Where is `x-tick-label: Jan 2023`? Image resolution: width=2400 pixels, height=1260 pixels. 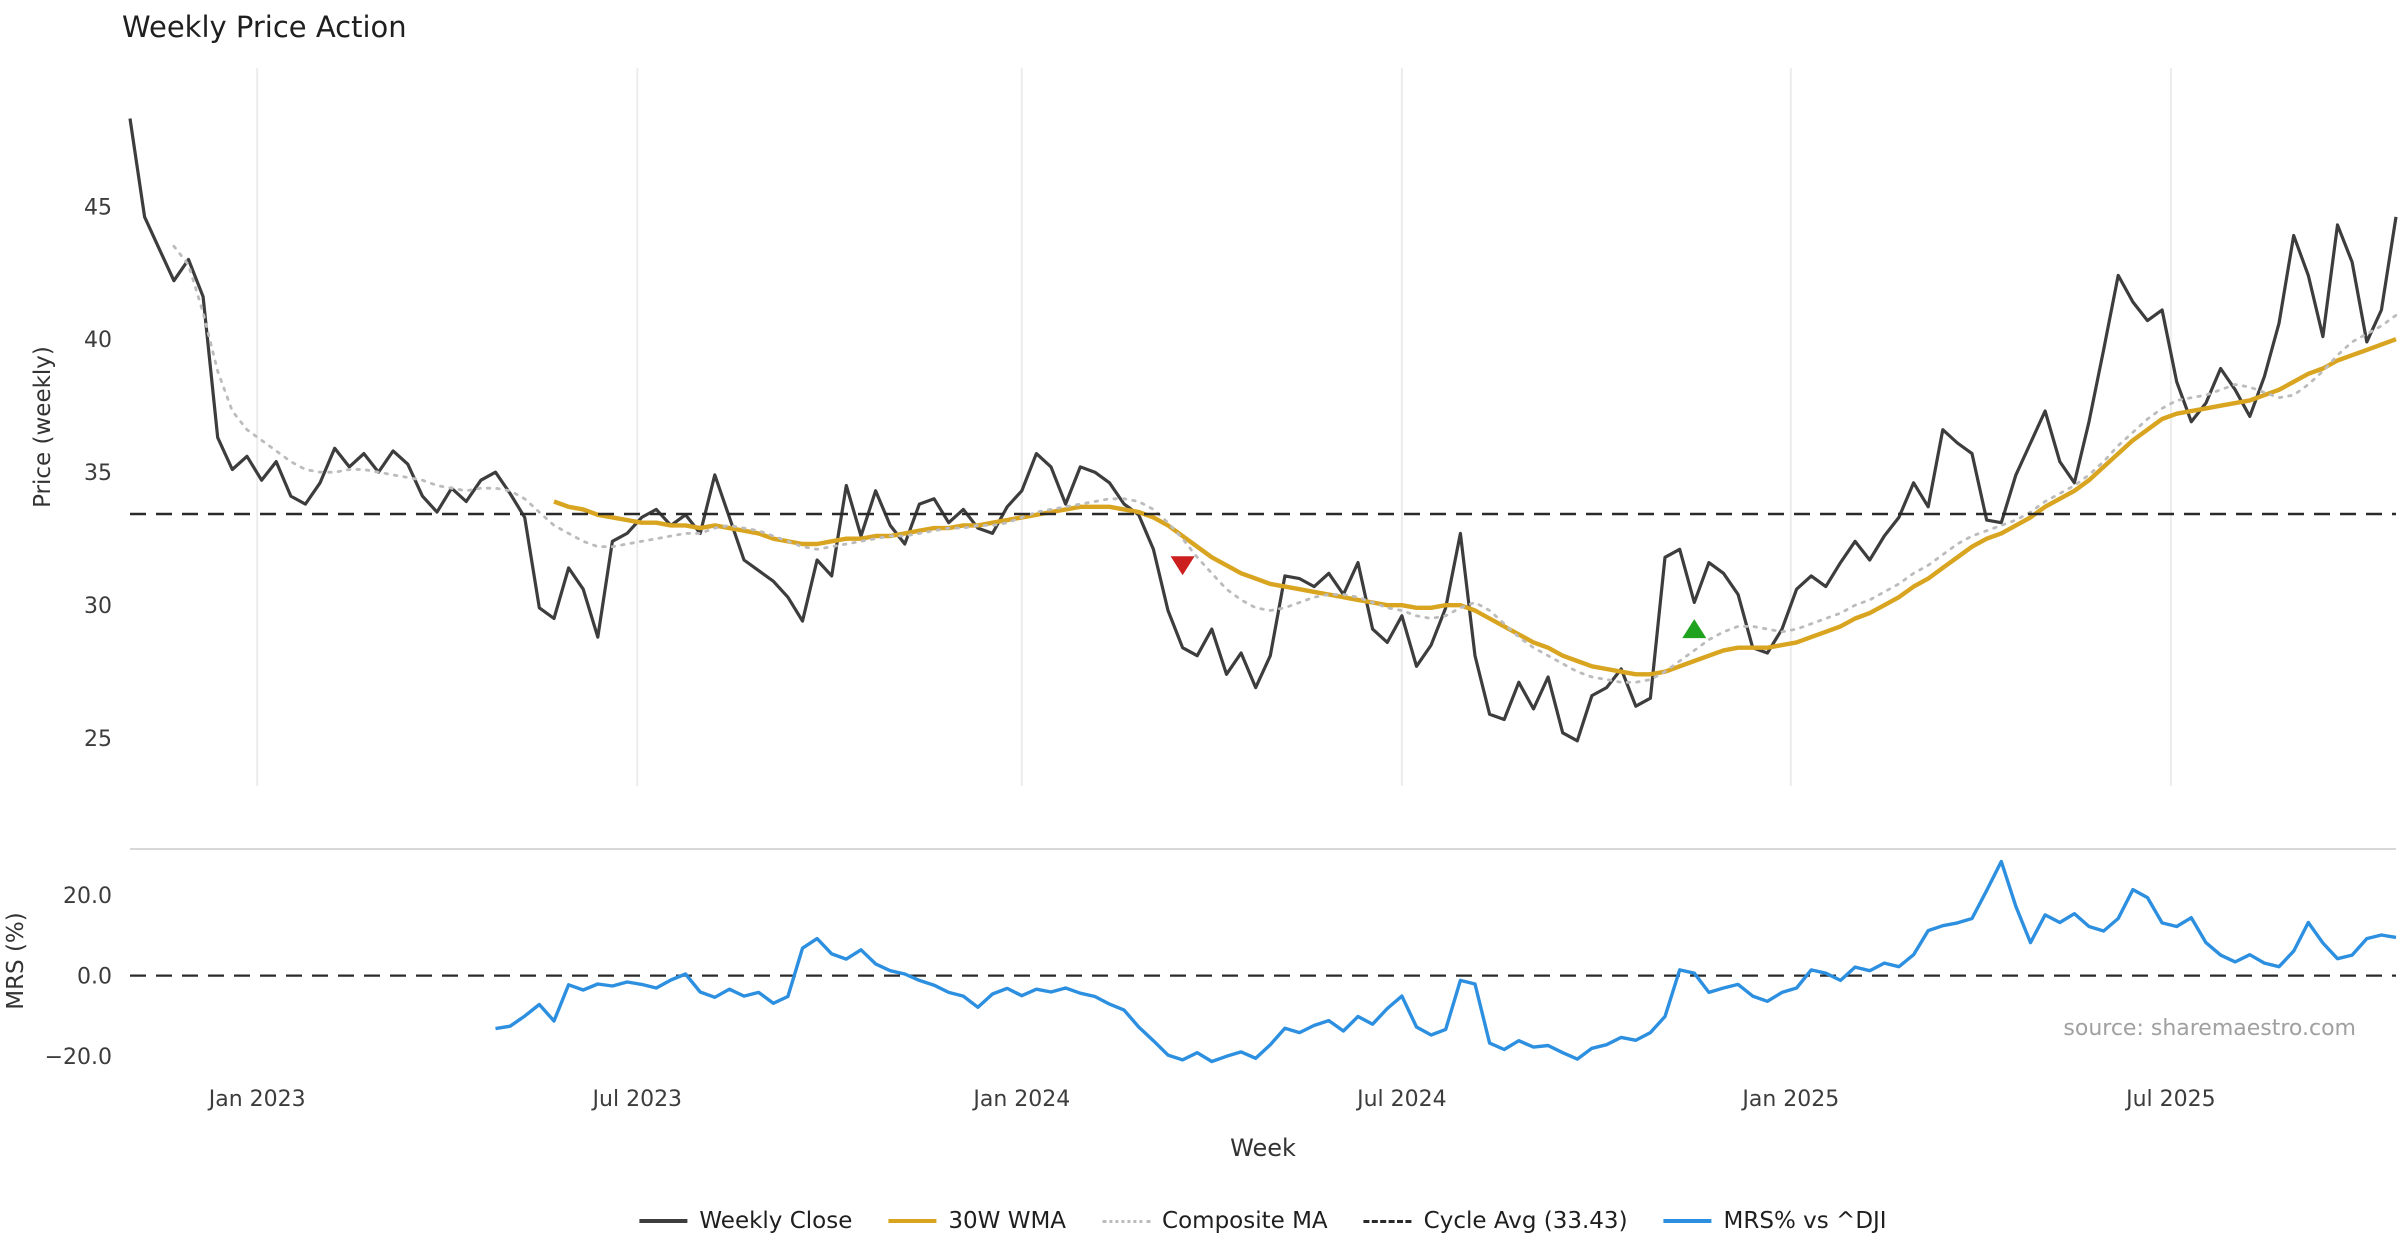
x-tick-label: Jan 2023 is located at coordinates (256, 1099).